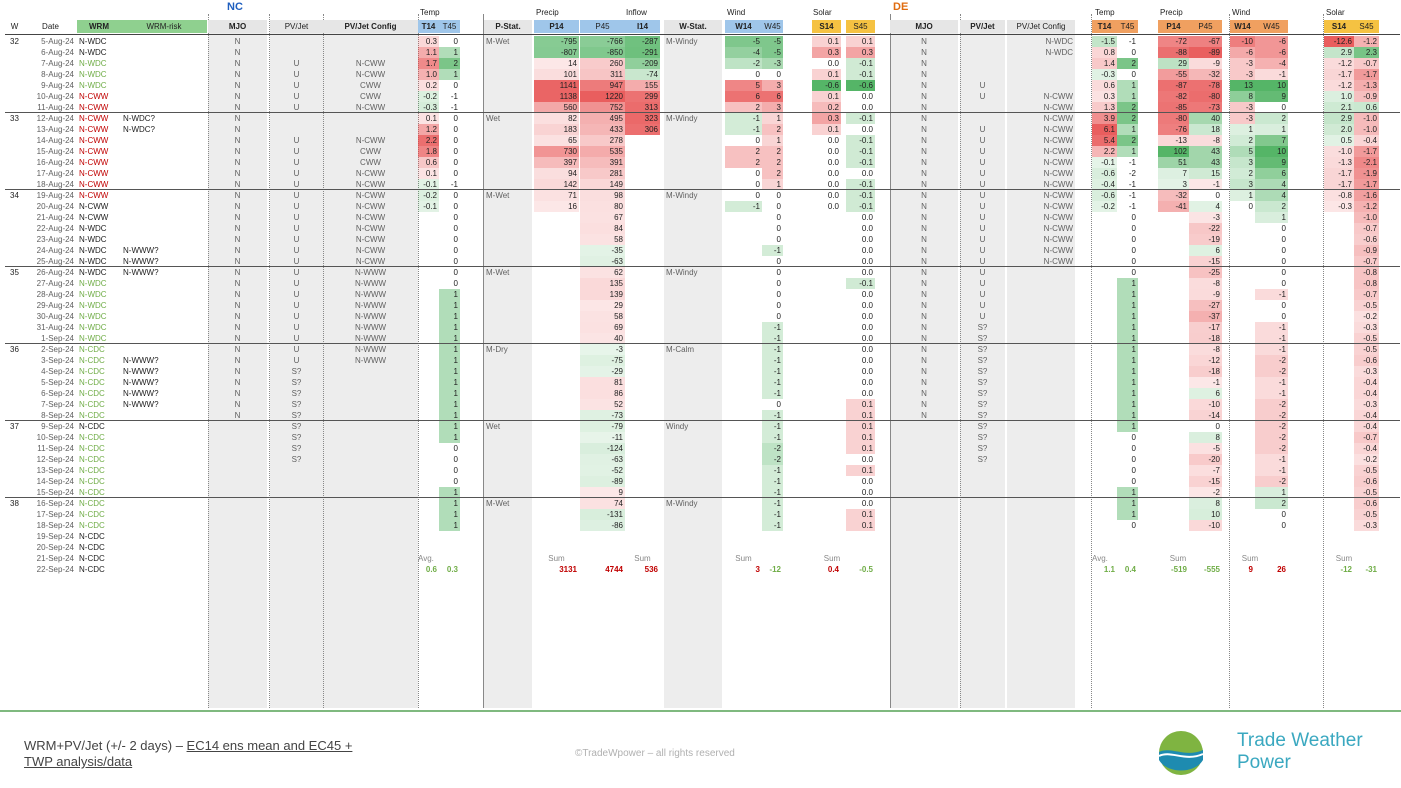 This screenshot has width=1401, height=788. Describe the element at coordinates (55, 481) in the screenshot. I see `cell-date: 14-Sep-24` at that location.